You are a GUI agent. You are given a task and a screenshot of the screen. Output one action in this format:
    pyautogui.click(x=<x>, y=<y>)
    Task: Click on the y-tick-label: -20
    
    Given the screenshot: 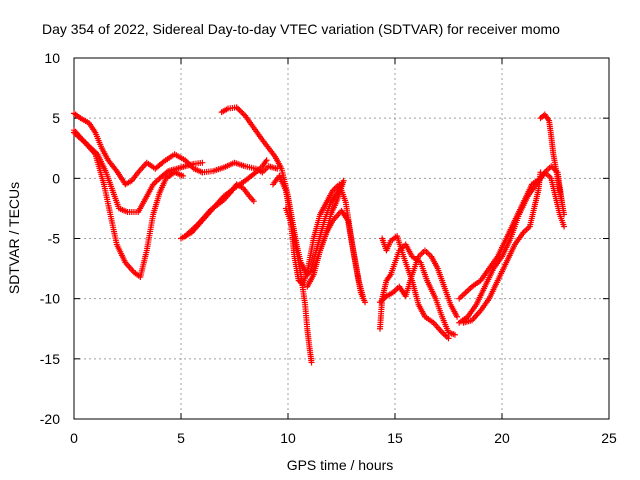 What is the action you would take?
    pyautogui.click(x=50, y=419)
    